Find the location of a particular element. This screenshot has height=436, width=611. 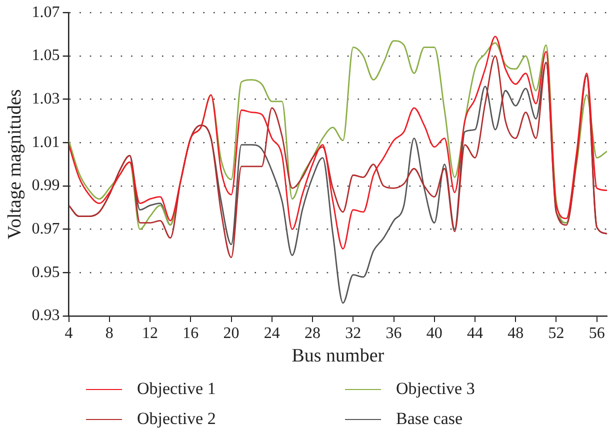

x-tick-label: 8 is located at coordinates (109, 333).